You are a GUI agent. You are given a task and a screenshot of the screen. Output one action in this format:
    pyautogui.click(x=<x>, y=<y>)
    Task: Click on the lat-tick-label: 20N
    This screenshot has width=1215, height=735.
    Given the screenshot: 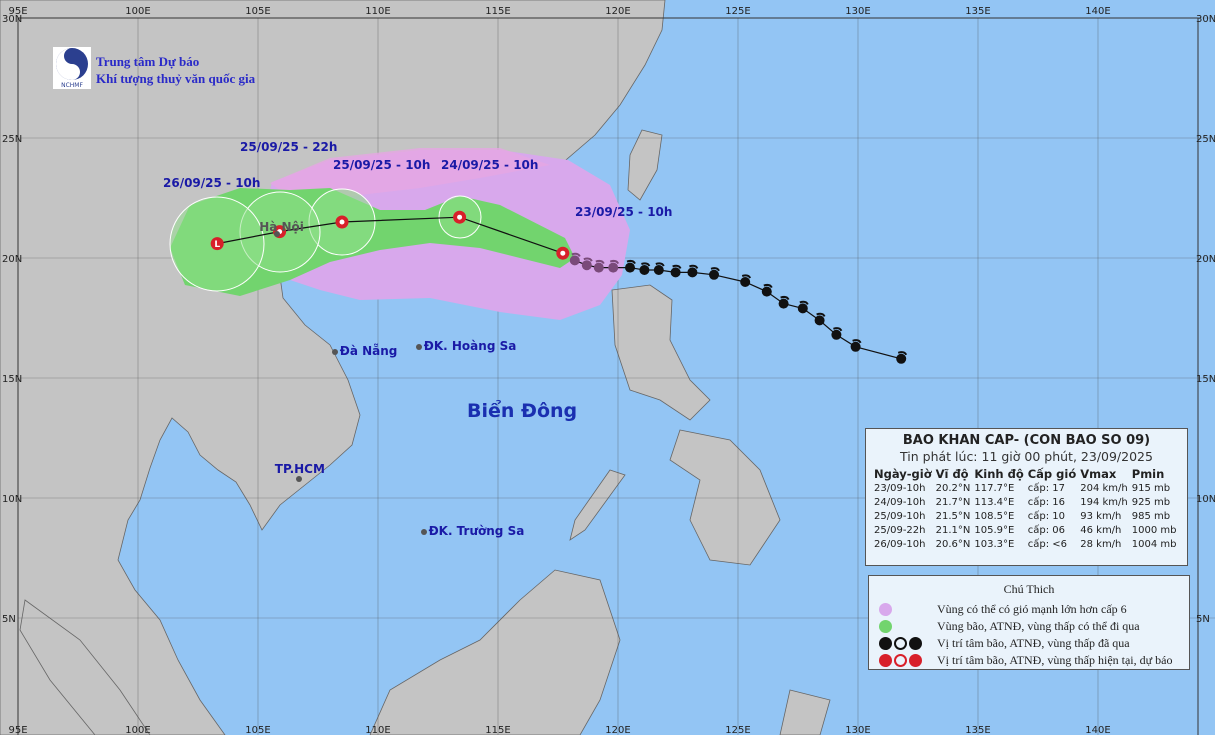 What is the action you would take?
    pyautogui.click(x=1205, y=259)
    